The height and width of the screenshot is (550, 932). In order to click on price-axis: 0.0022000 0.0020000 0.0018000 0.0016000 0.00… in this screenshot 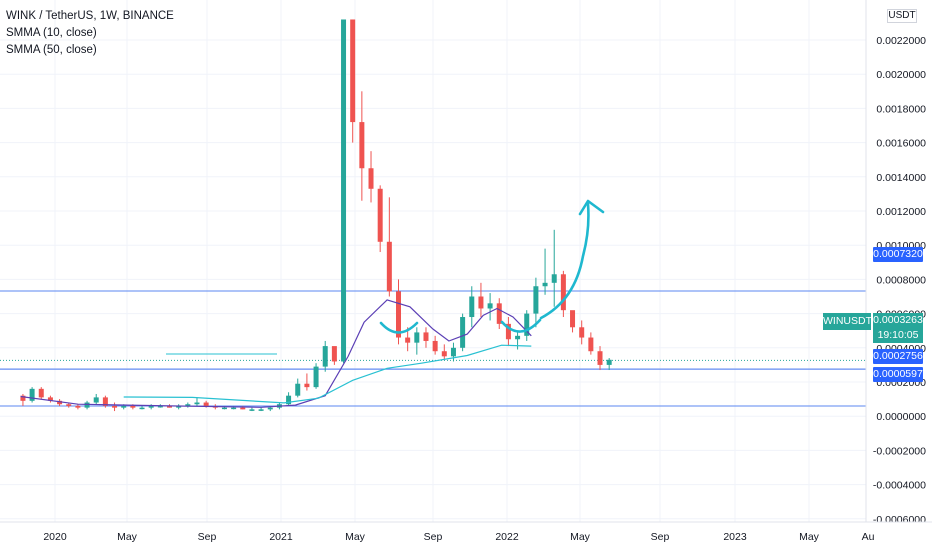, I will do `click(898, 275)`.